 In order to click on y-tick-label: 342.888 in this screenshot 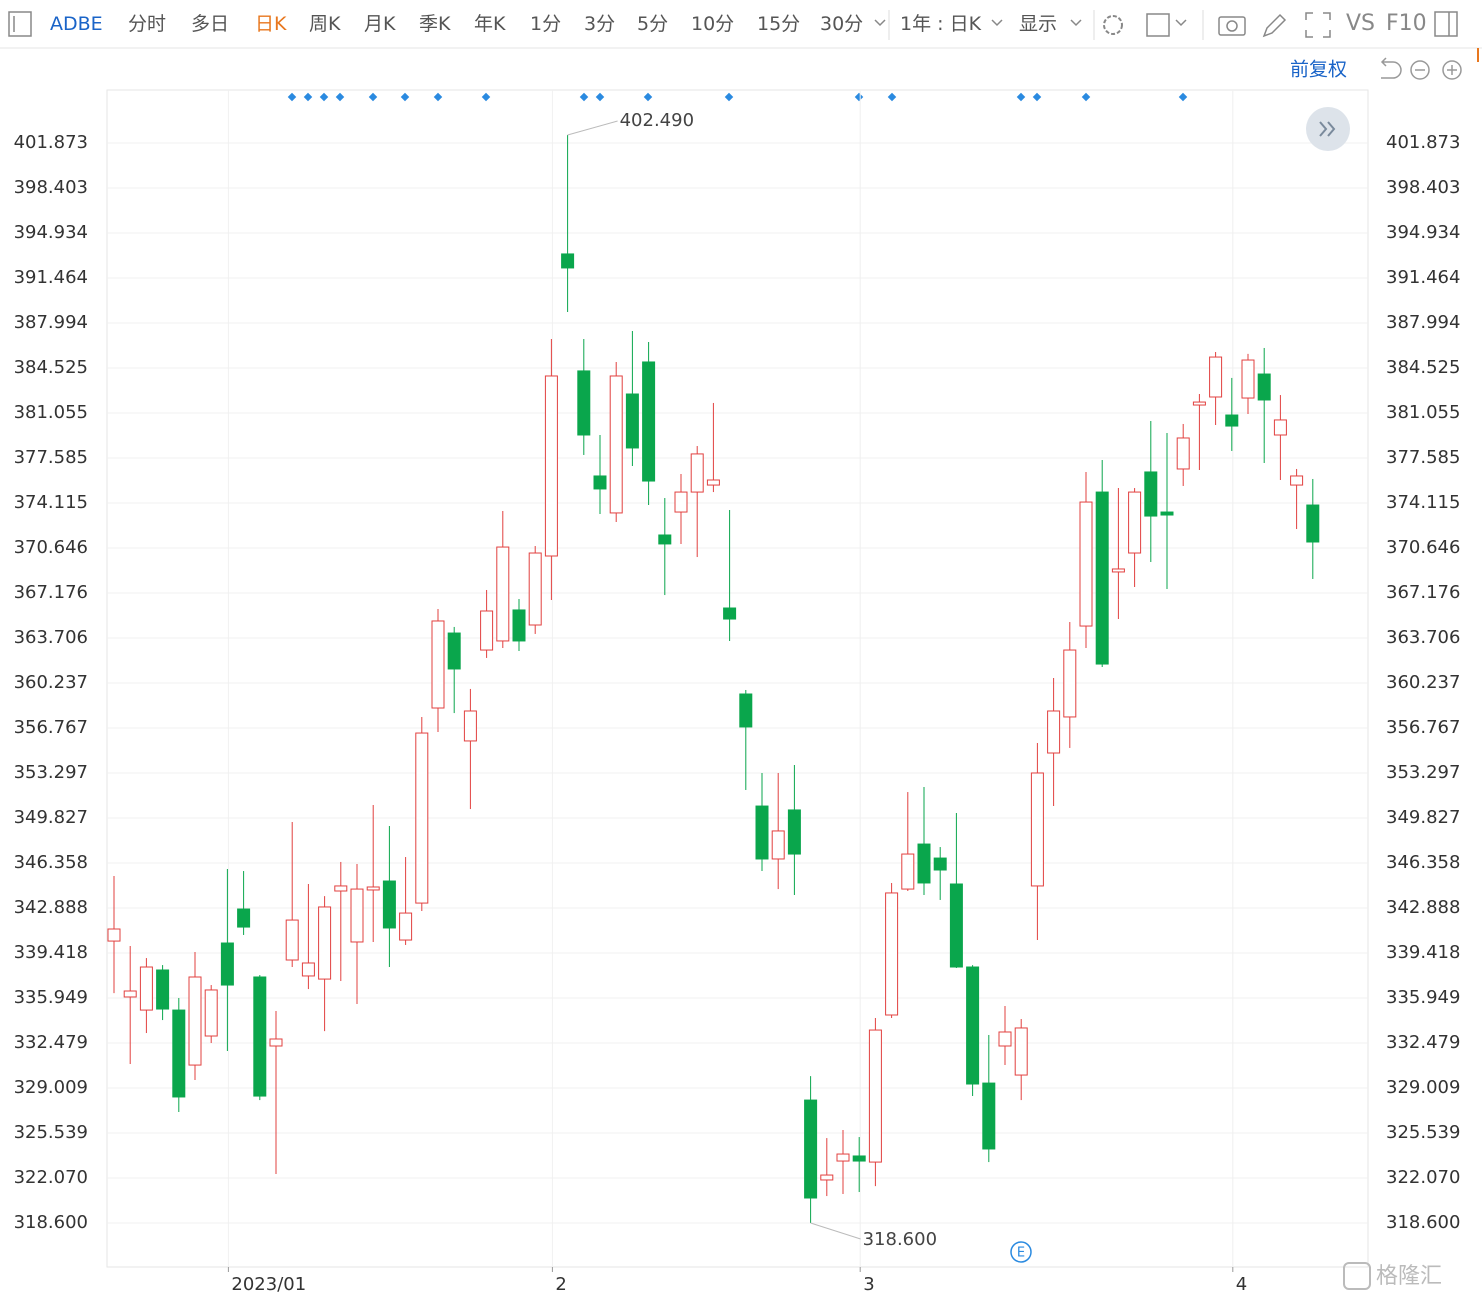, I will do `click(51, 907)`.